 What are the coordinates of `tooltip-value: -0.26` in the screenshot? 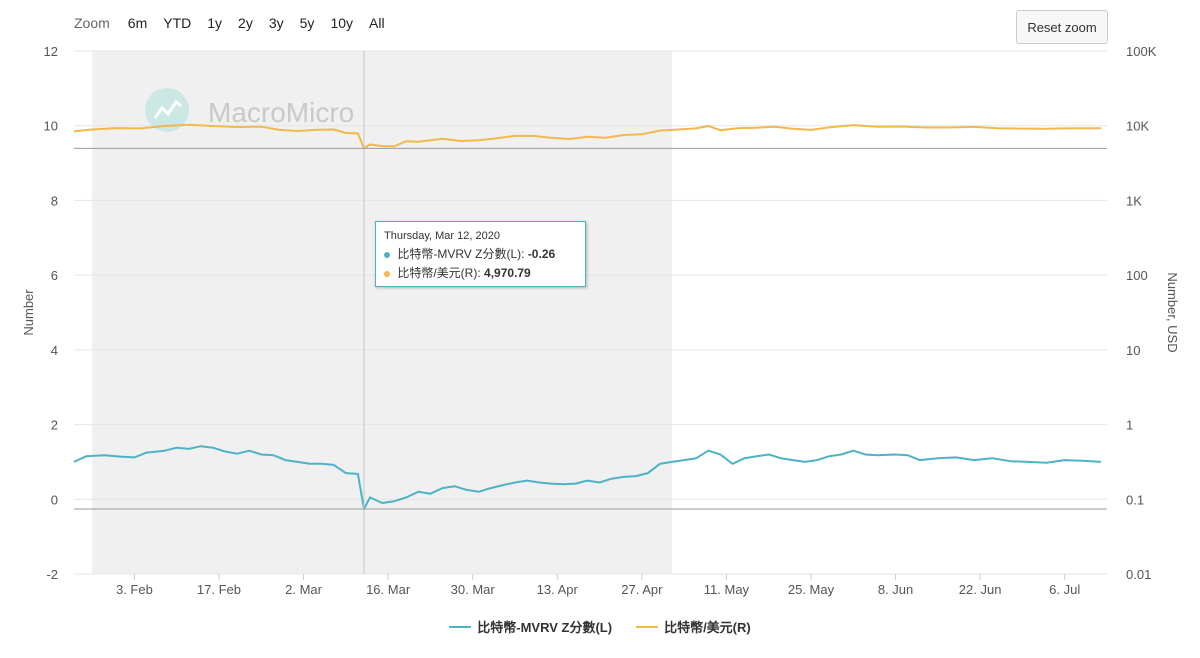 It's located at (541, 254).